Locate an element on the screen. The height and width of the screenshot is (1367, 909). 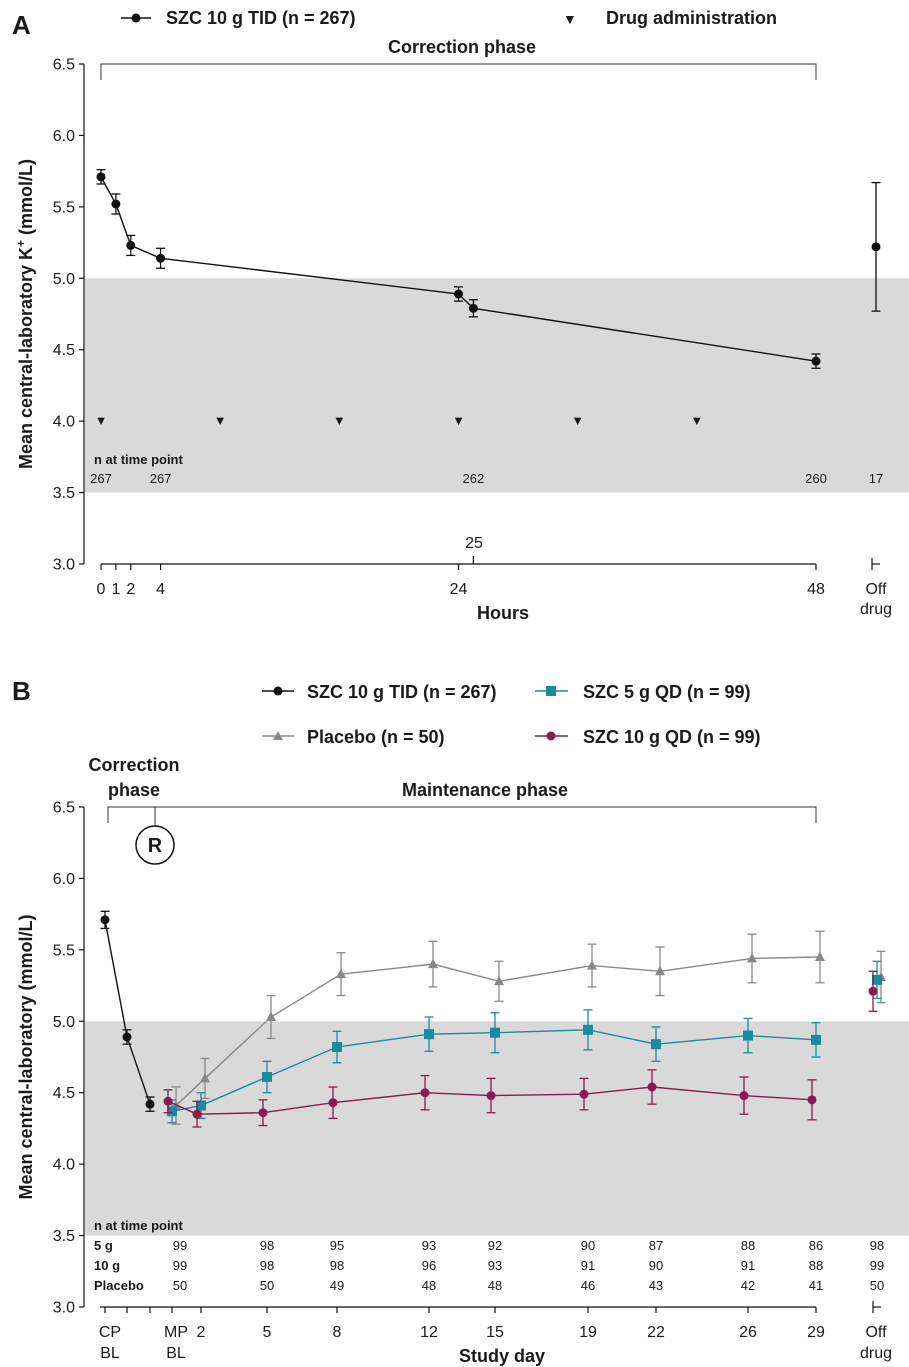
n-header-b: n at time point is located at coordinates (139, 1225).